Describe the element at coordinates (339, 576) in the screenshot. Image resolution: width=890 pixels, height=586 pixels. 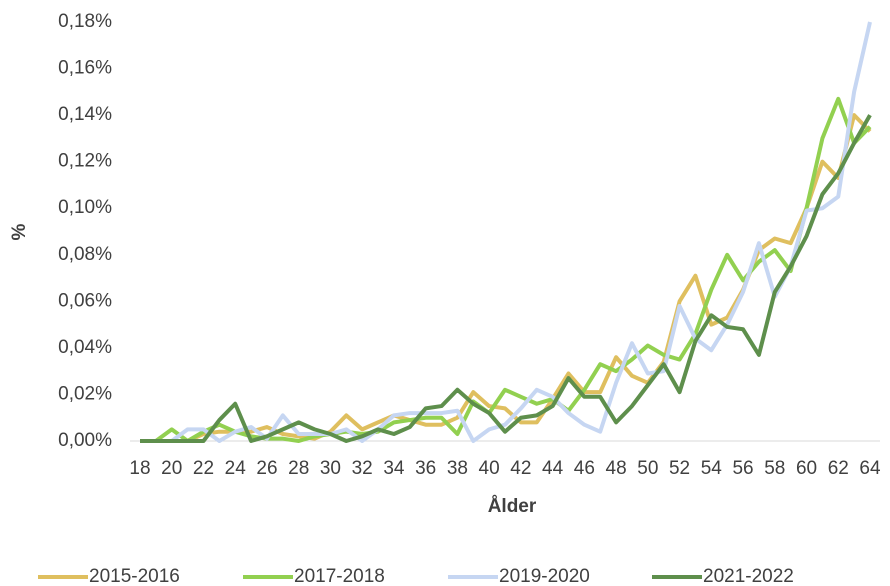
I see `legend-label: 2017-2018` at that location.